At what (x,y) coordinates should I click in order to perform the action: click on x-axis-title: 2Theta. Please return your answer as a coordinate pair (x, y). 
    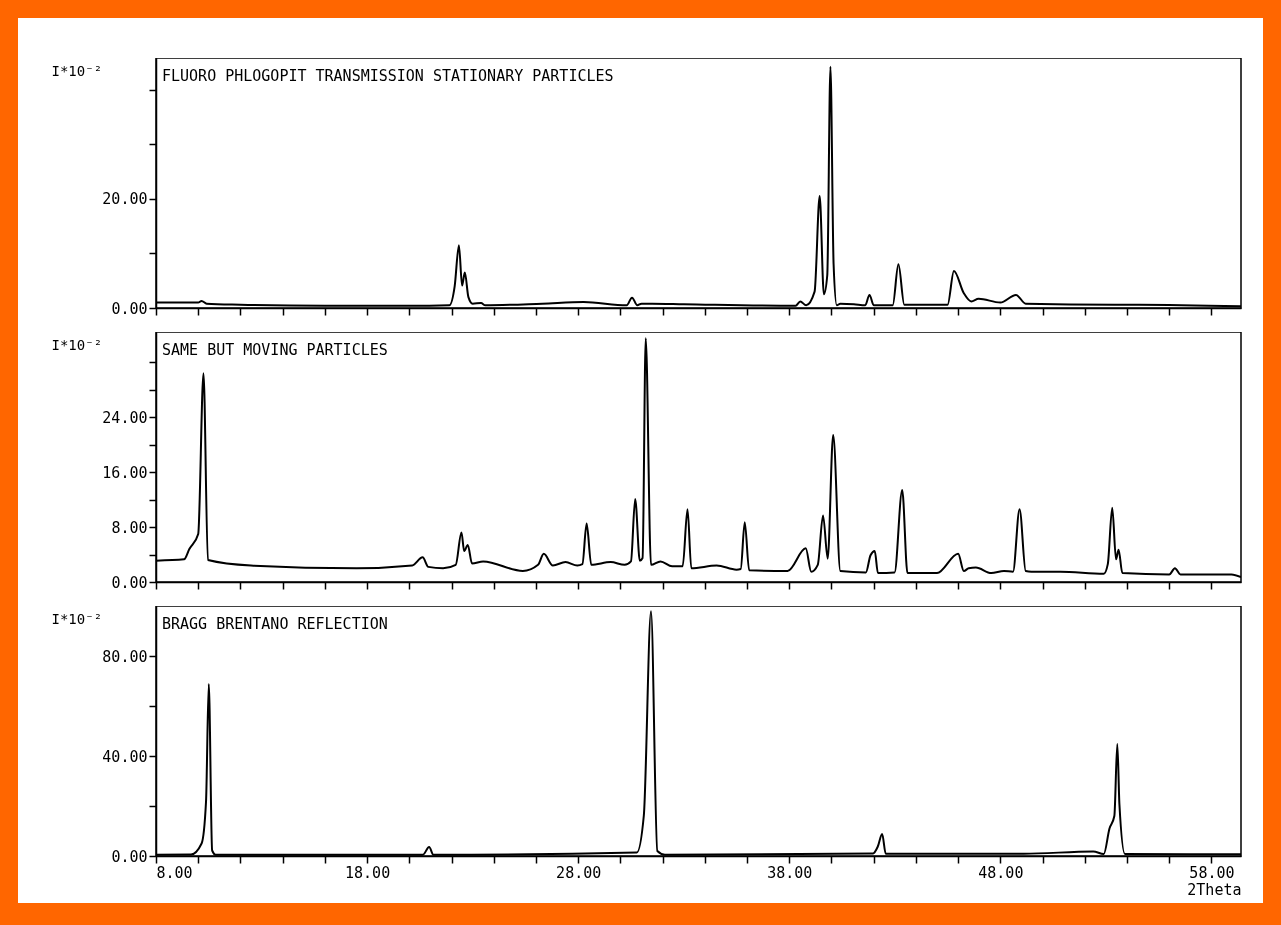
    Looking at the image, I should click on (1214, 889).